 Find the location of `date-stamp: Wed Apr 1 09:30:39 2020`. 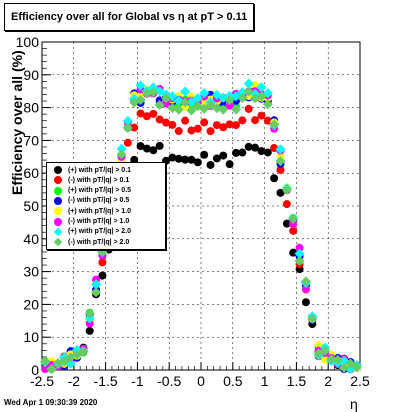

date-stamp: Wed Apr 1 09:30:39 2020 is located at coordinates (51, 402).